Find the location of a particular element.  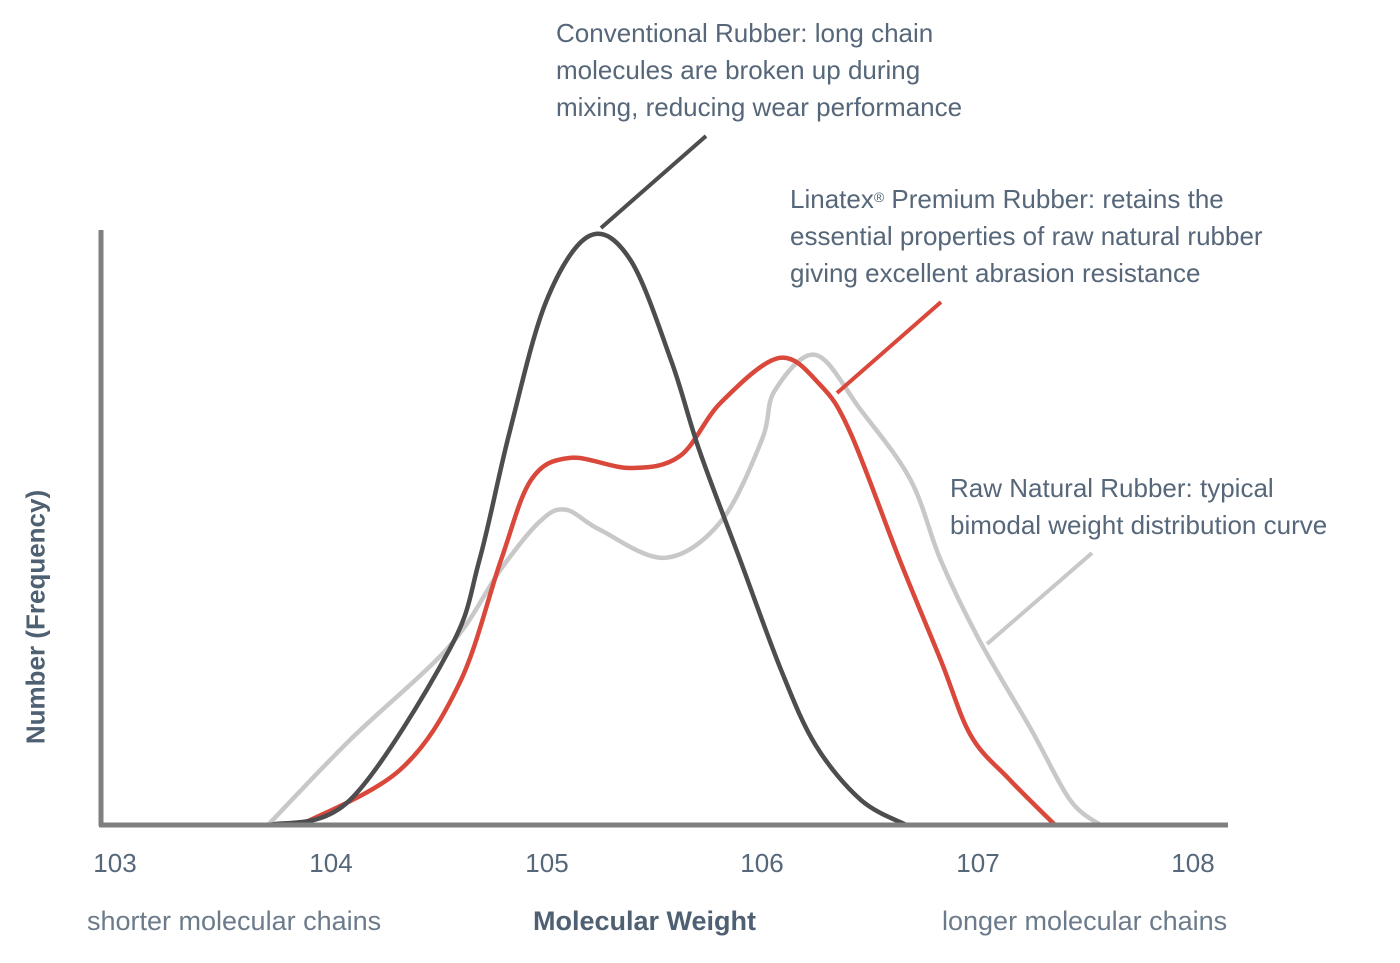

annotation-line: mixing, reducing wear performance is located at coordinates (759, 107).